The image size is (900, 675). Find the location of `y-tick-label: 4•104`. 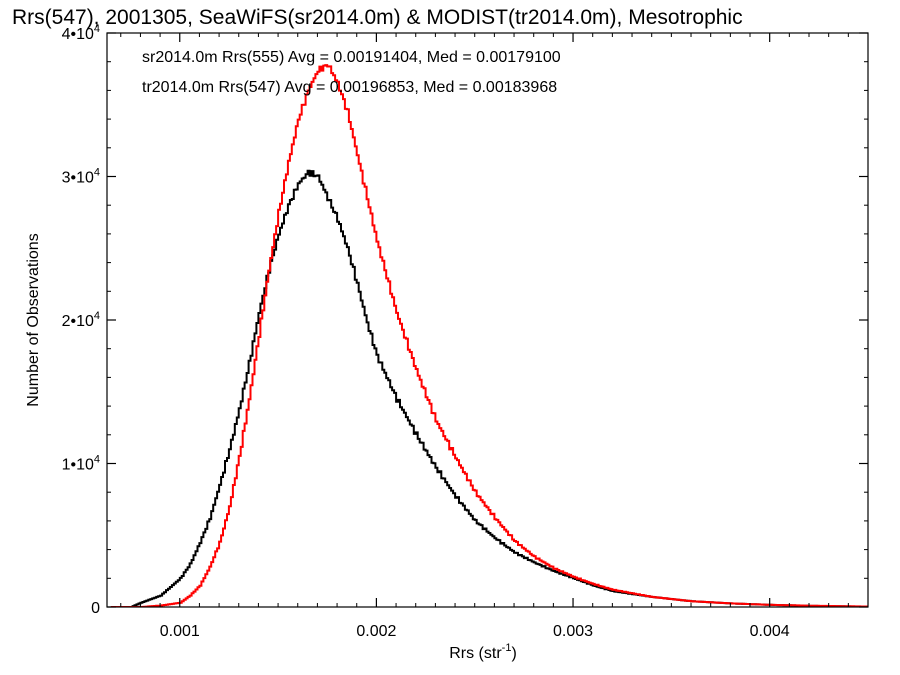

y-tick-label: 4•104 is located at coordinates (81, 33).